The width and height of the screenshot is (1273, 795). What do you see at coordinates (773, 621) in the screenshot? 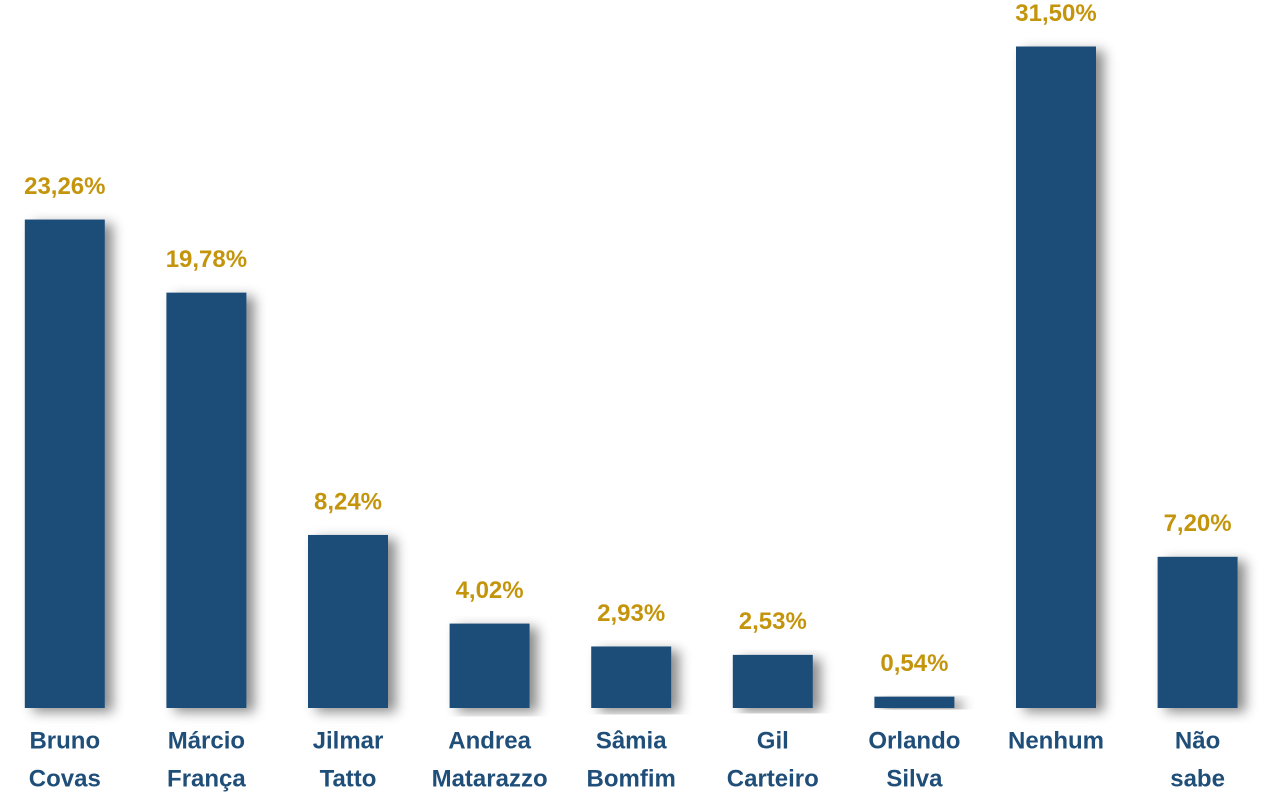
I see `value-label: 2,53%` at bounding box center [773, 621].